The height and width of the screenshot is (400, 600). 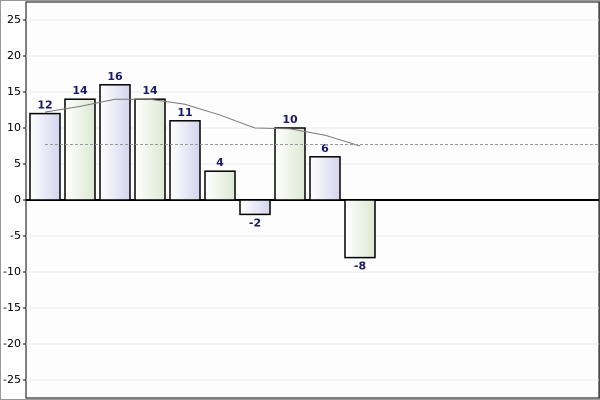 I want to click on value-label: -2, so click(x=255, y=222).